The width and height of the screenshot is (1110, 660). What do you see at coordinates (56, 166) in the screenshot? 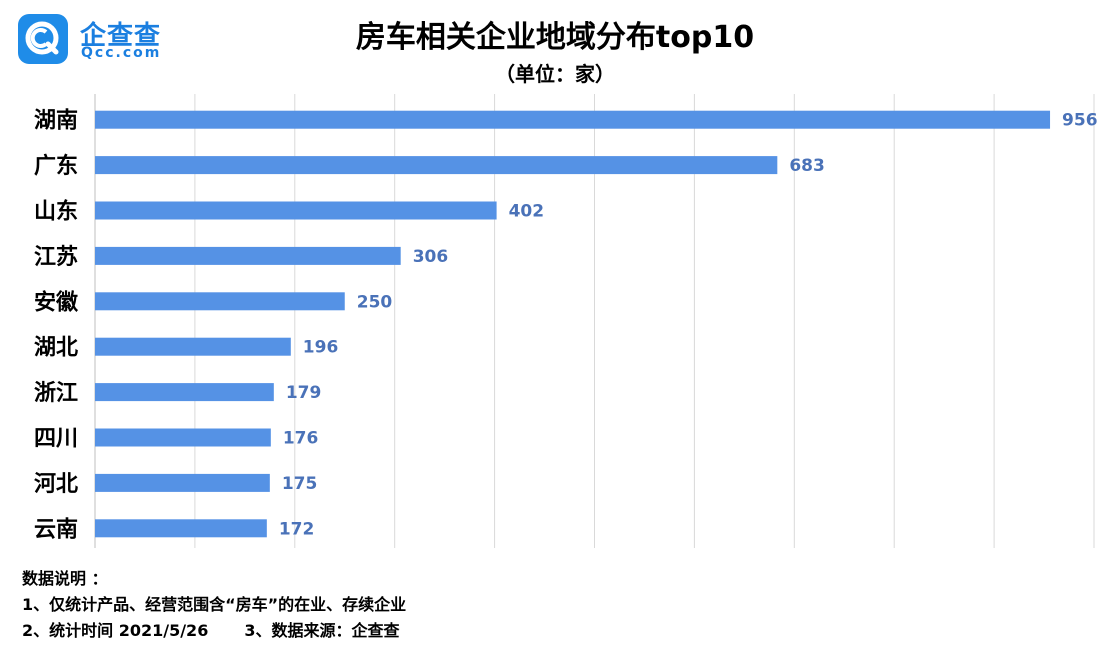
I see `category-label: 广东` at bounding box center [56, 166].